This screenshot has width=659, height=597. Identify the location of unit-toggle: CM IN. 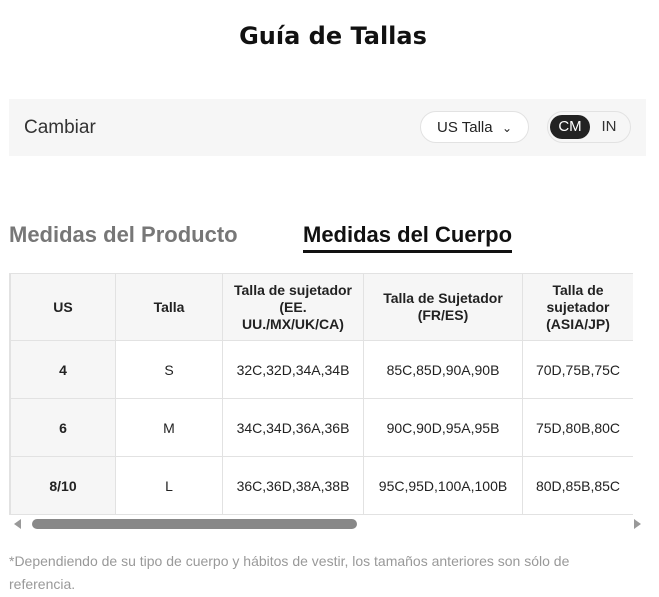
(589, 127).